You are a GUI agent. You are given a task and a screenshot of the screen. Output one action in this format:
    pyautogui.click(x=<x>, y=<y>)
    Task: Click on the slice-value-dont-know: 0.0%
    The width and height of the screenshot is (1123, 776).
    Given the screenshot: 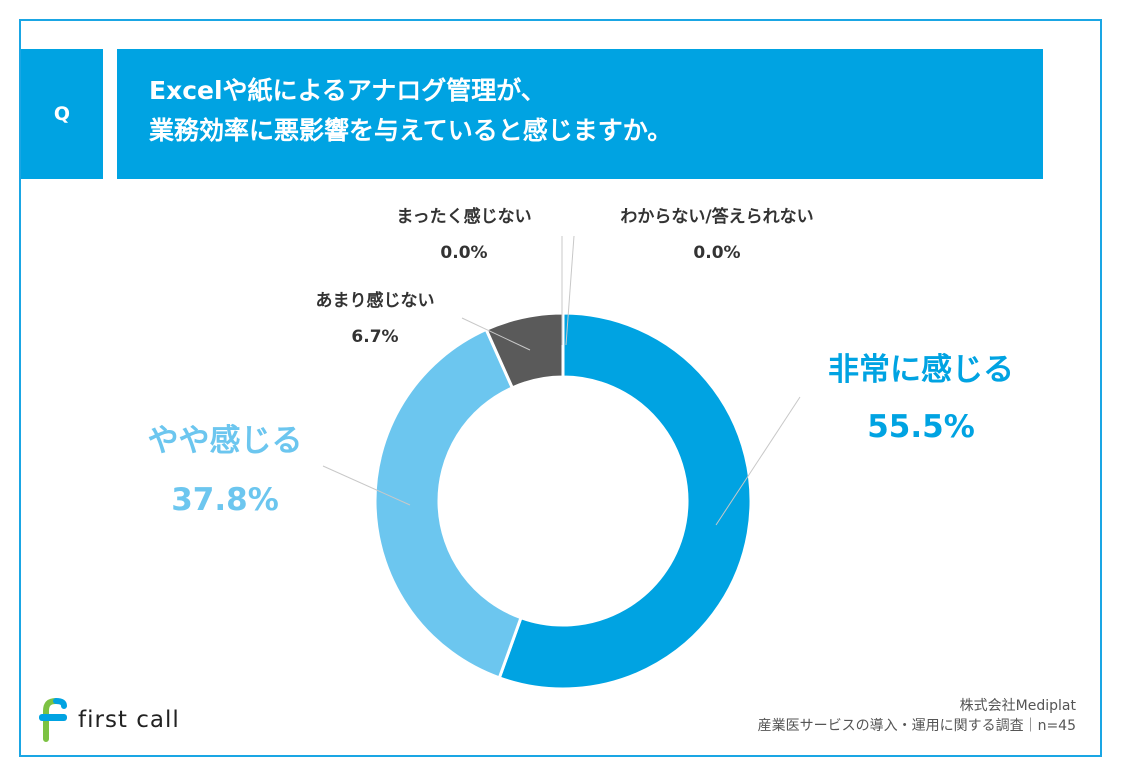 What is the action you would take?
    pyautogui.click(x=716, y=253)
    